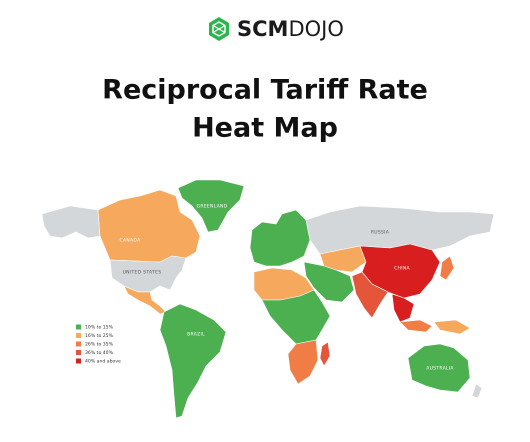 The width and height of the screenshot is (530, 442). What do you see at coordinates (131, 241) in the screenshot?
I see `map-label: CANADA` at bounding box center [131, 241].